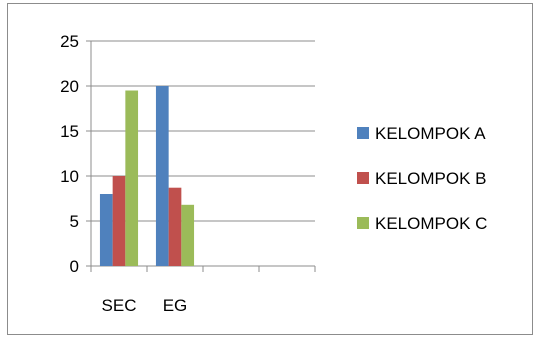 The image size is (539, 343). I want to click on y-tick-label: 5, so click(74, 221).